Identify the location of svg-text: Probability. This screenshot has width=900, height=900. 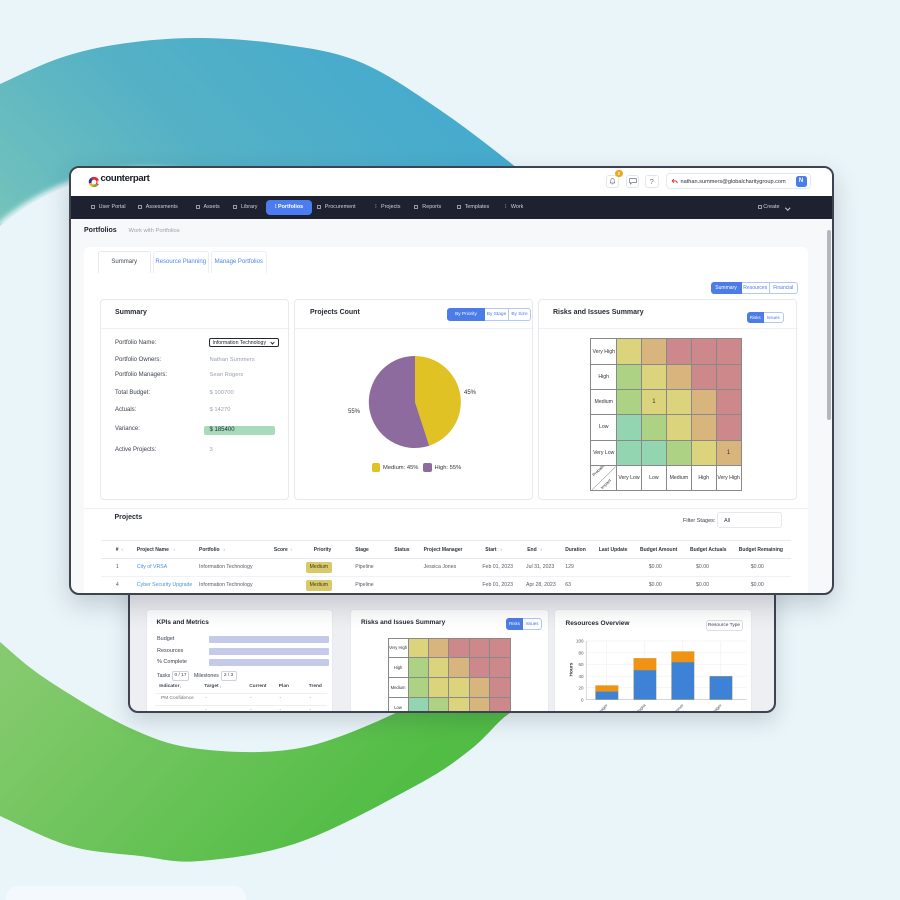
(601, 471).